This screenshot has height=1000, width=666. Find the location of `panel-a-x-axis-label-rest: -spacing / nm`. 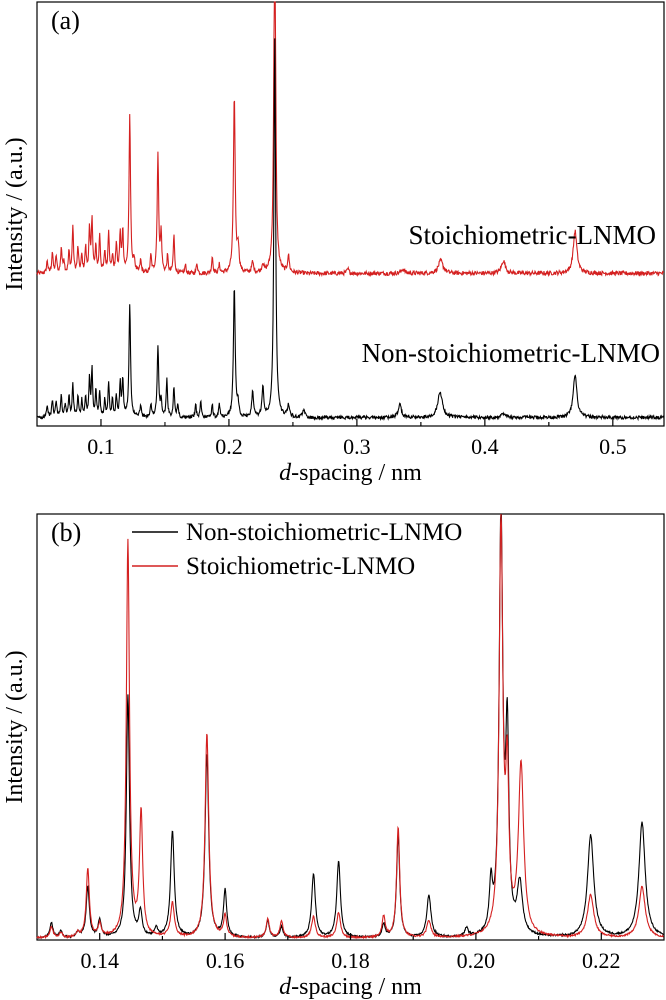

panel-a-x-axis-label-rest: -spacing / nm is located at coordinates (356, 473).